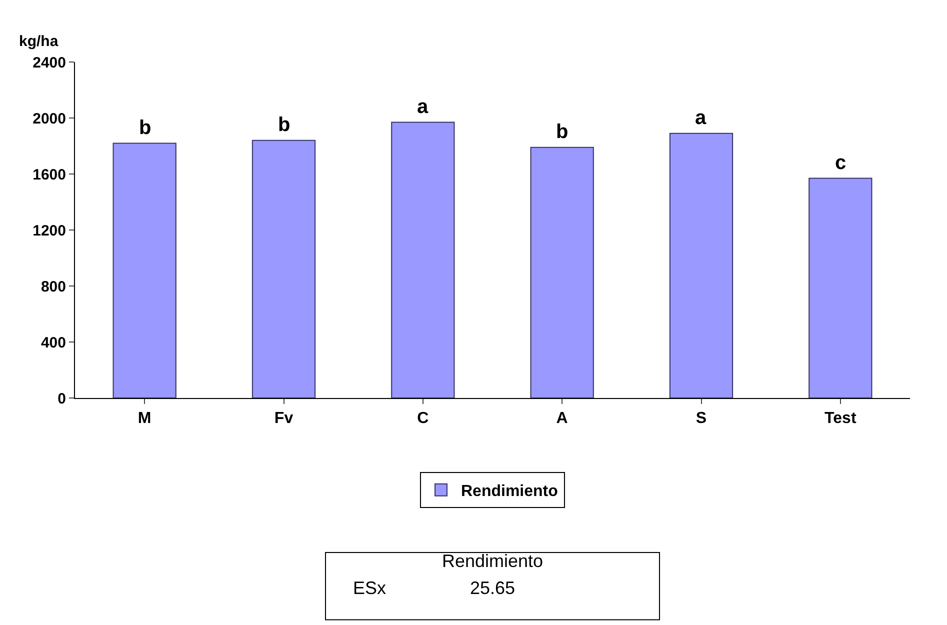 This screenshot has height=625, width=947. Describe the element at coordinates (49, 175) in the screenshot. I see `y-tick-label: 1600` at that location.